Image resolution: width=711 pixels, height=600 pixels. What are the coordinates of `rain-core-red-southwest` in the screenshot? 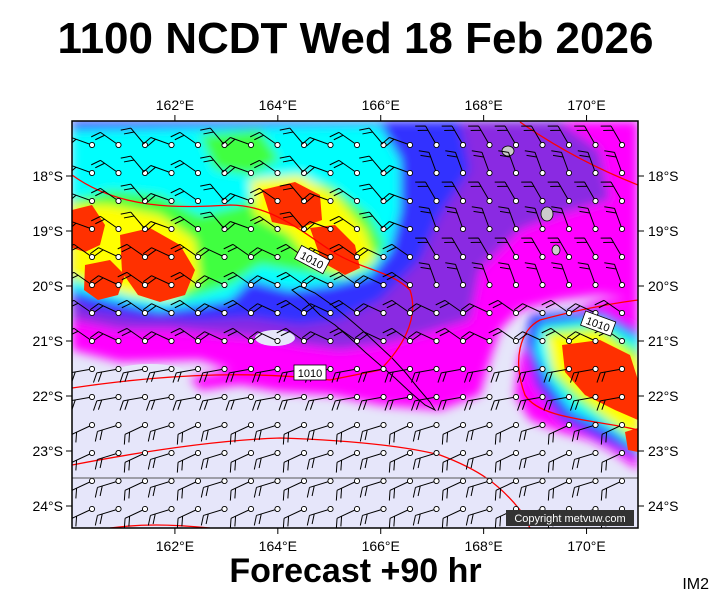 It's located at (104, 280).